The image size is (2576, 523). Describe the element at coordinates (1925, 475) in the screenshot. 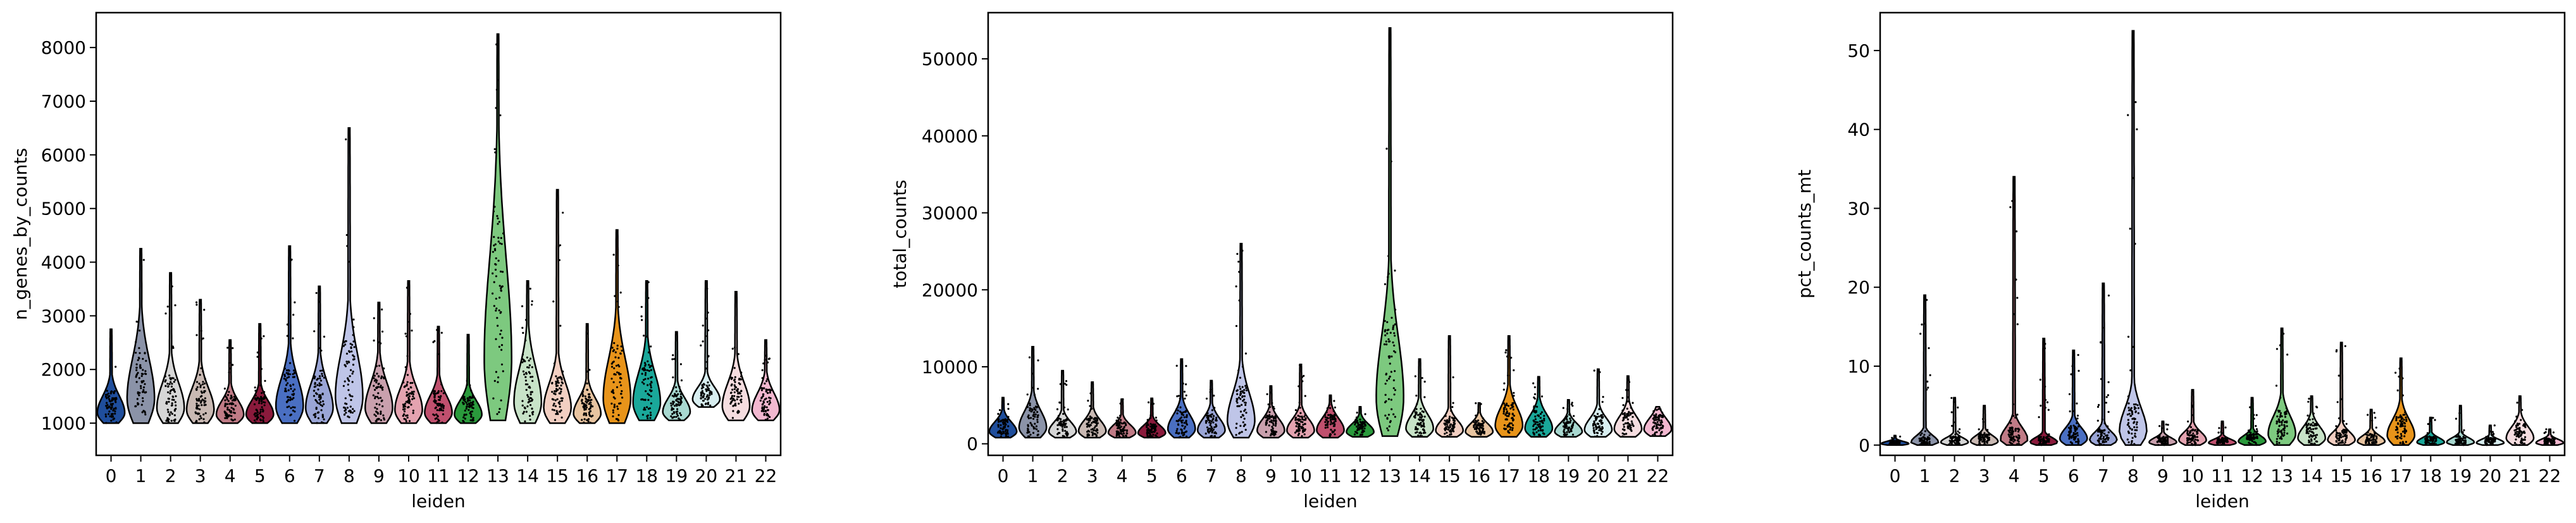

I see `x-tick-label: 1` at that location.